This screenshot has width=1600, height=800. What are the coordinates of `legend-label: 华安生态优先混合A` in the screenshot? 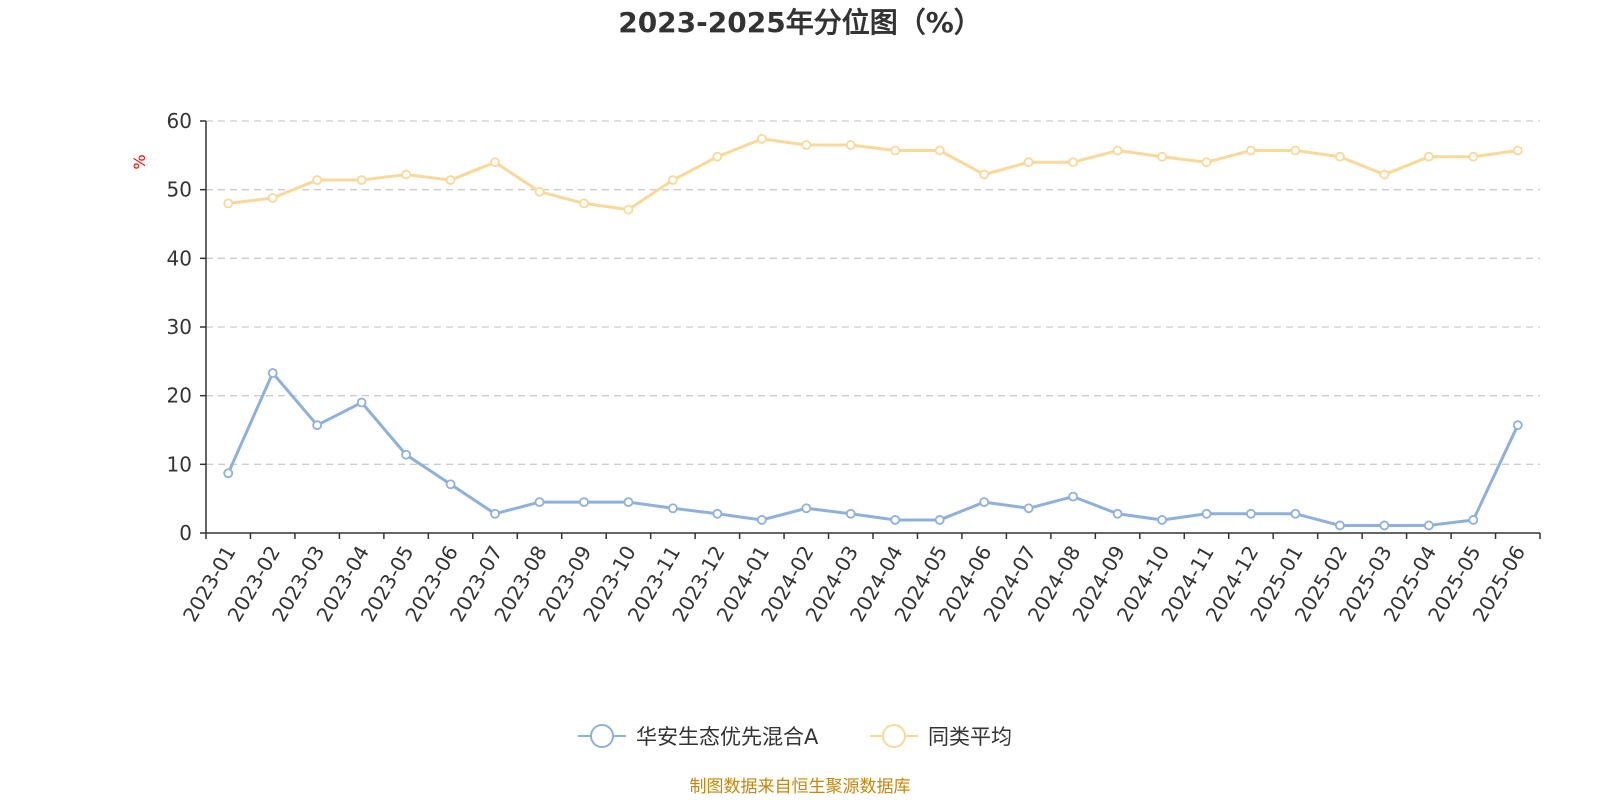 It's located at (727, 737).